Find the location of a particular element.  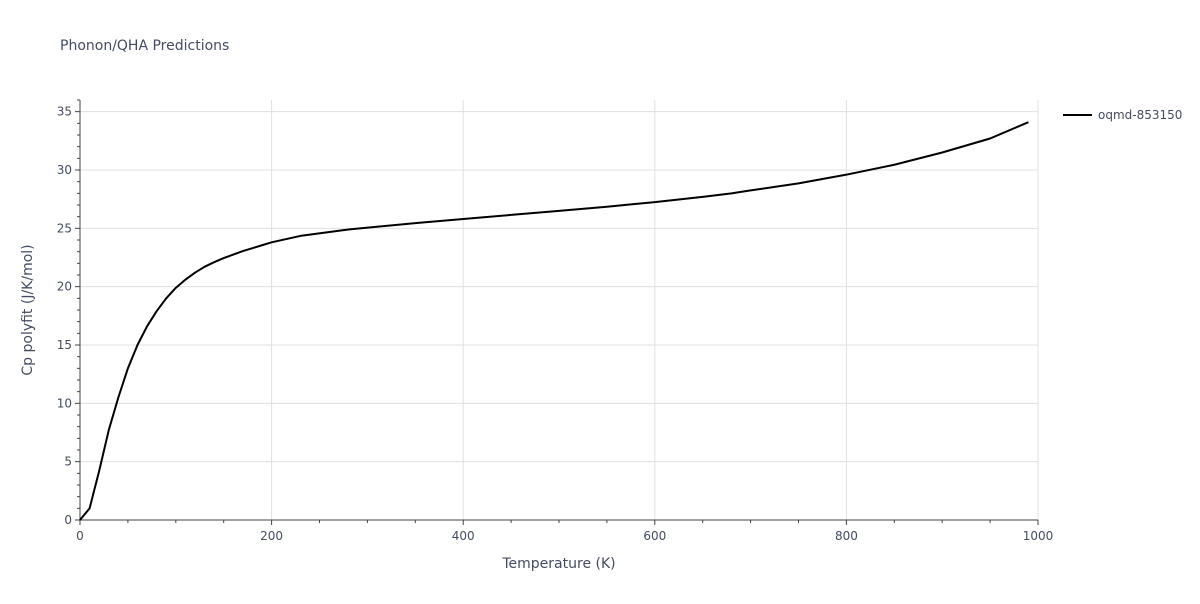

legend: oqmd-853150 is located at coordinates (1122, 115).